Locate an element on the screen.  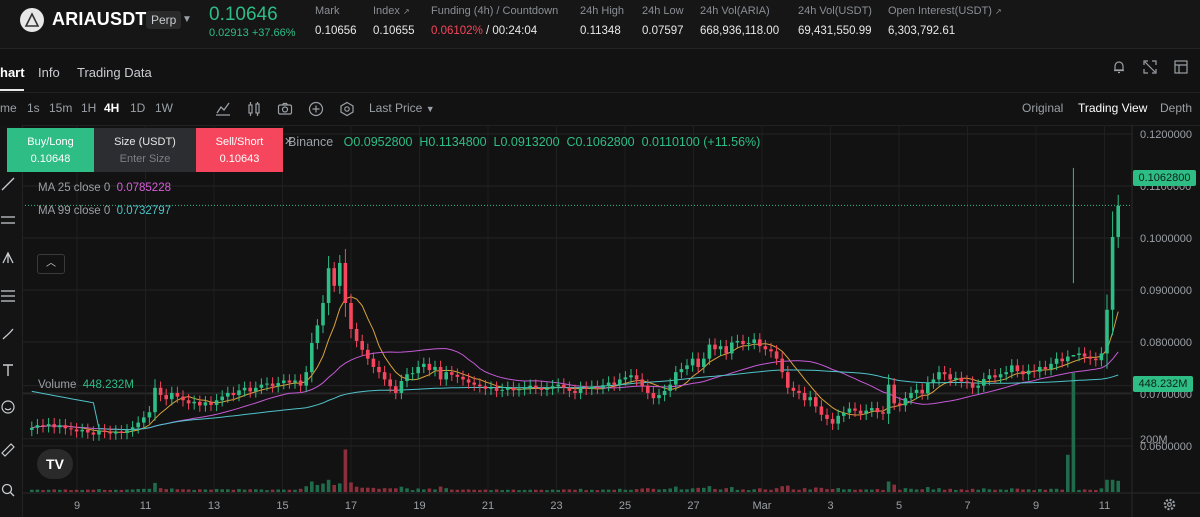
sell-label: Sell/Short is located at coordinates (239, 142).